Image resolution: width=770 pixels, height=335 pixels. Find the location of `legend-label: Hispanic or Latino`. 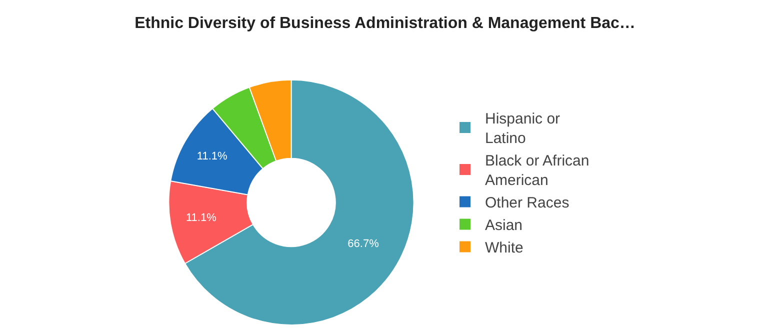

legend-label: Hispanic or Latino is located at coordinates (522, 129).